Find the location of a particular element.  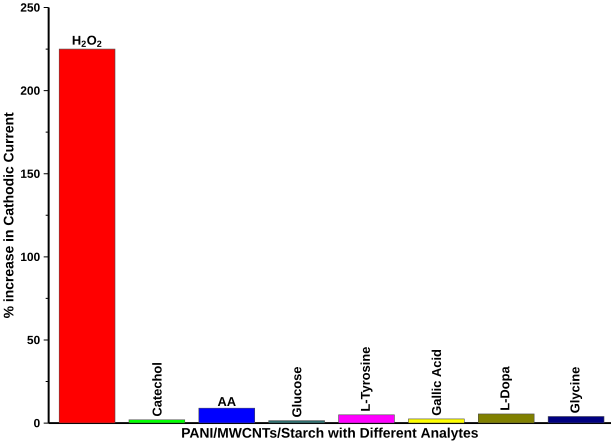

y-axis-title: % increase in Cathodic Current is located at coordinates (8, 215).